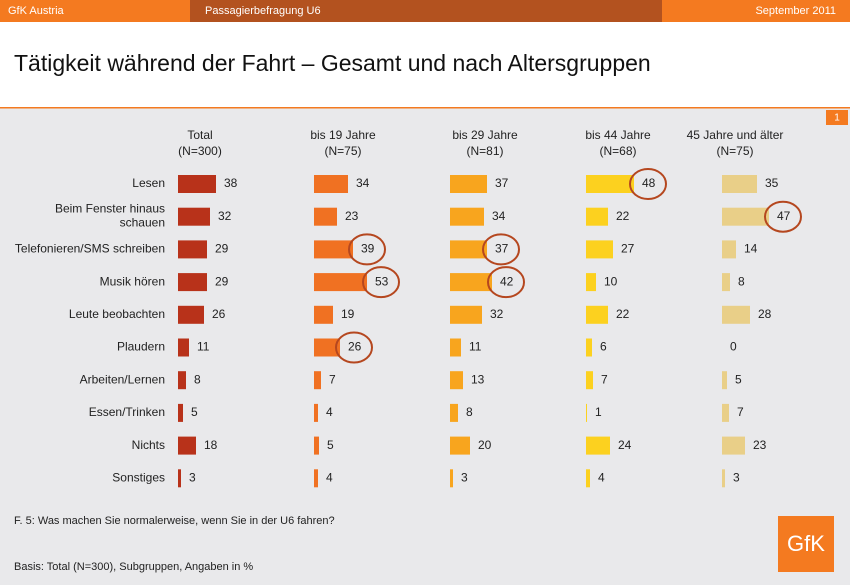 The height and width of the screenshot is (585, 850). I want to click on category-label: Essen/Trinken, so click(127, 412).